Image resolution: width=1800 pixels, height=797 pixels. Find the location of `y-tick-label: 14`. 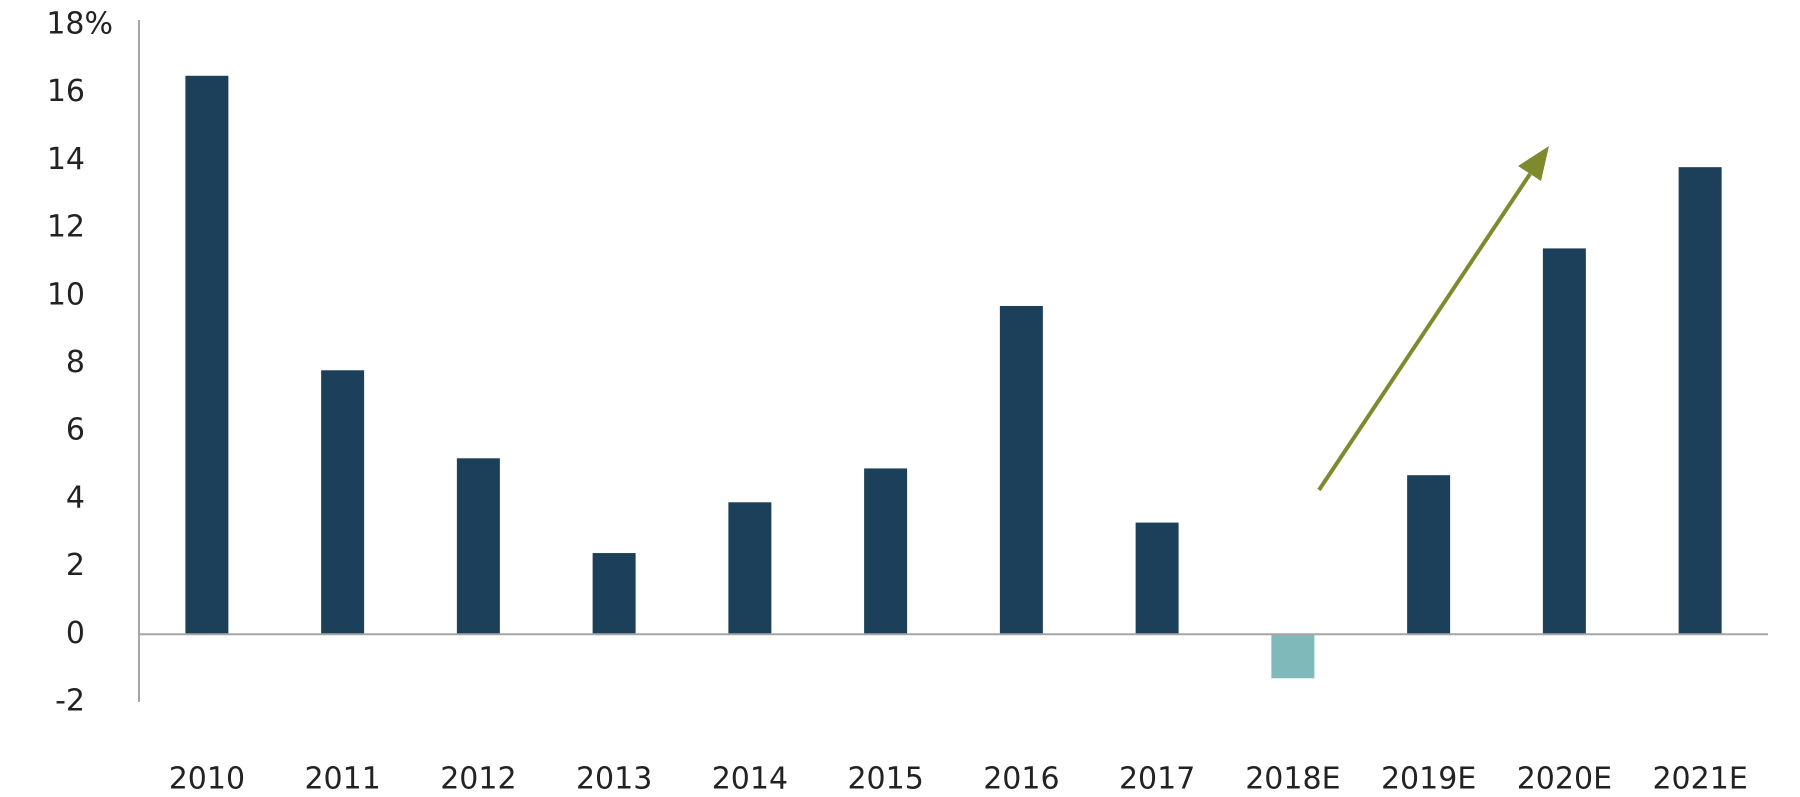

y-tick-label: 14 is located at coordinates (66, 159).